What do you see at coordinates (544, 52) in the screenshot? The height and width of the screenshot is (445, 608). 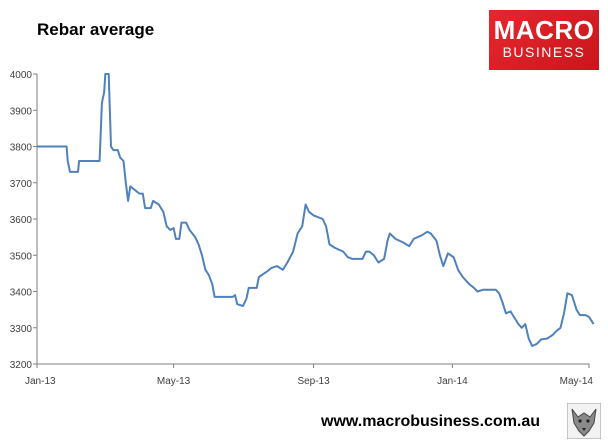 I see `logo-line-2: BUSINESS` at bounding box center [544, 52].